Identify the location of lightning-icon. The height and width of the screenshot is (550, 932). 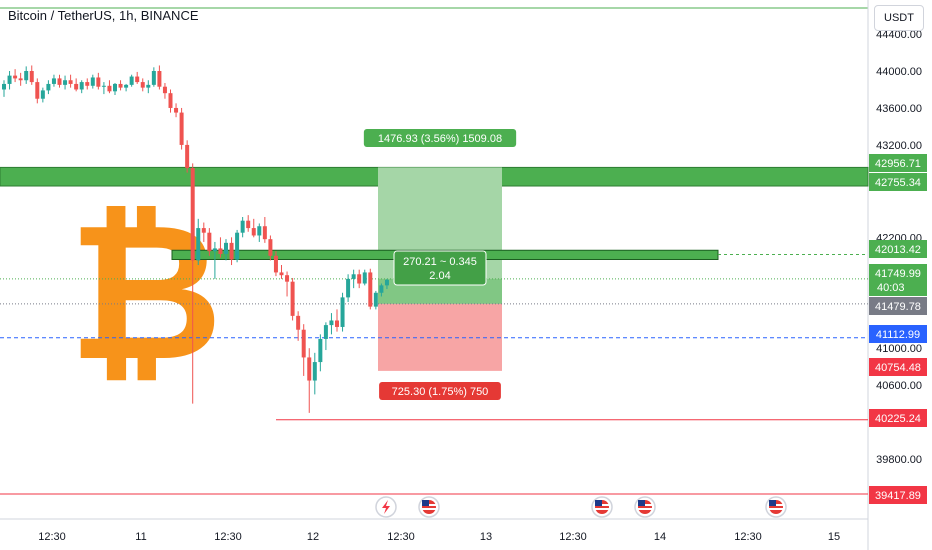
(386, 507).